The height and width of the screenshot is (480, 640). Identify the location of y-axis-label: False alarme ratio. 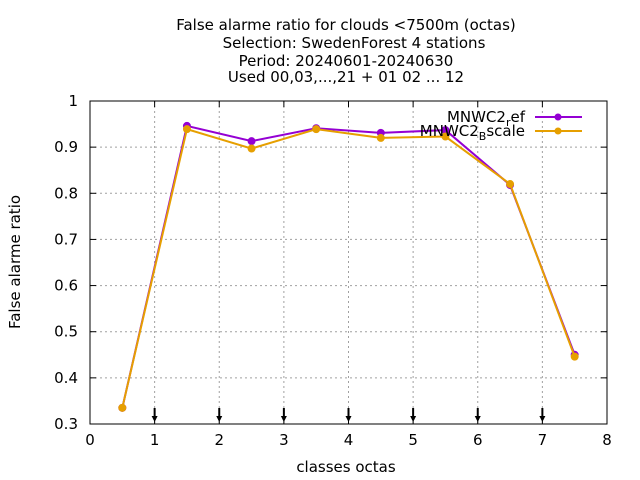
(15, 262).